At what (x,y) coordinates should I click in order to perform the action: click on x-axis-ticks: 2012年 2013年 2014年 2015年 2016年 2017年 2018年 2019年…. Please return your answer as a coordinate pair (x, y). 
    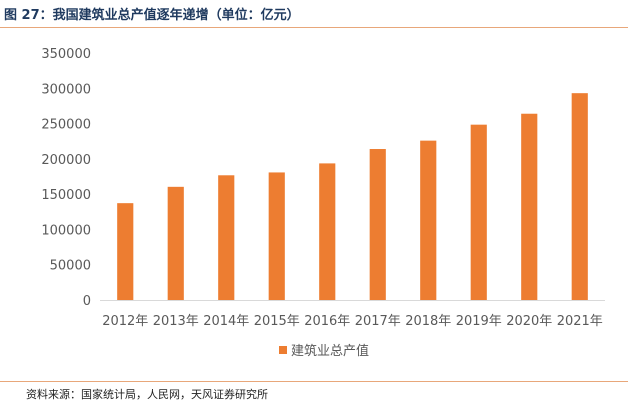
    Looking at the image, I should click on (352, 321).